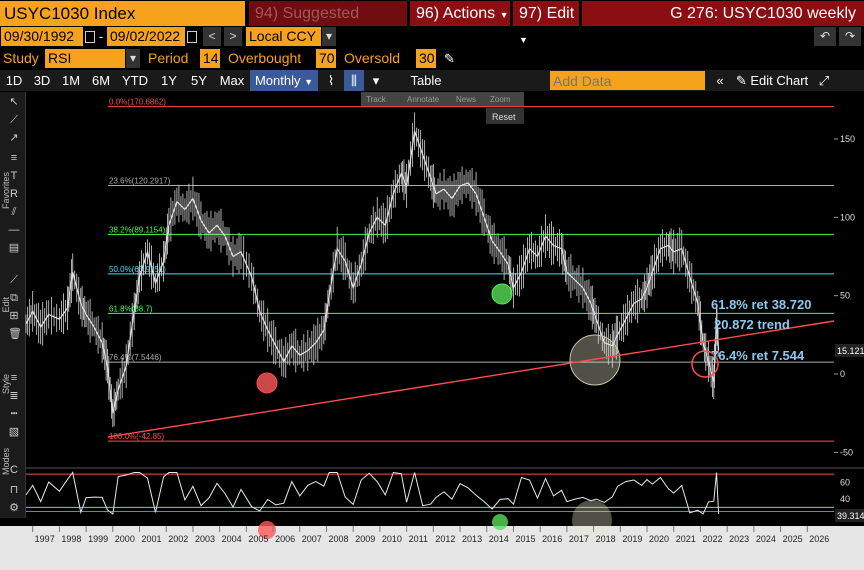 Image resolution: width=864 pixels, height=570 pixels. I want to click on overbought-field: 70, so click(326, 58).